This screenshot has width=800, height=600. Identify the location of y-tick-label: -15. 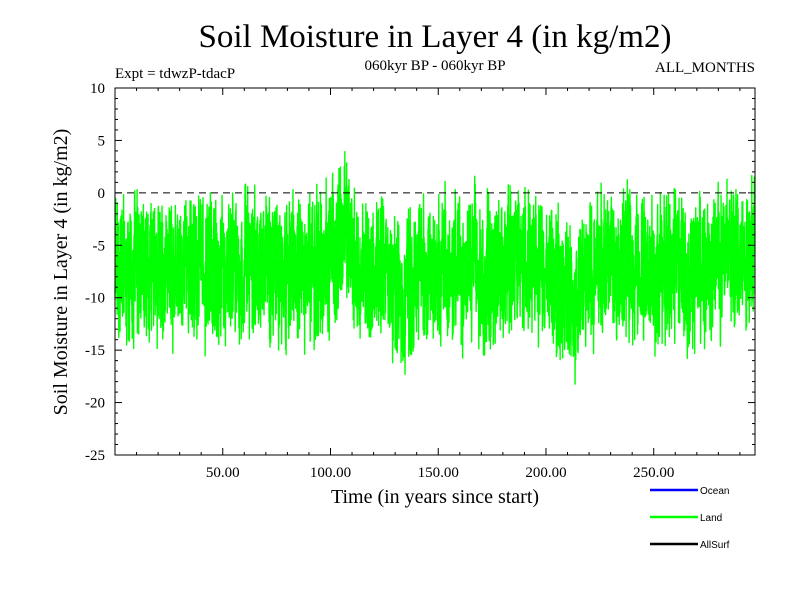
(95, 351).